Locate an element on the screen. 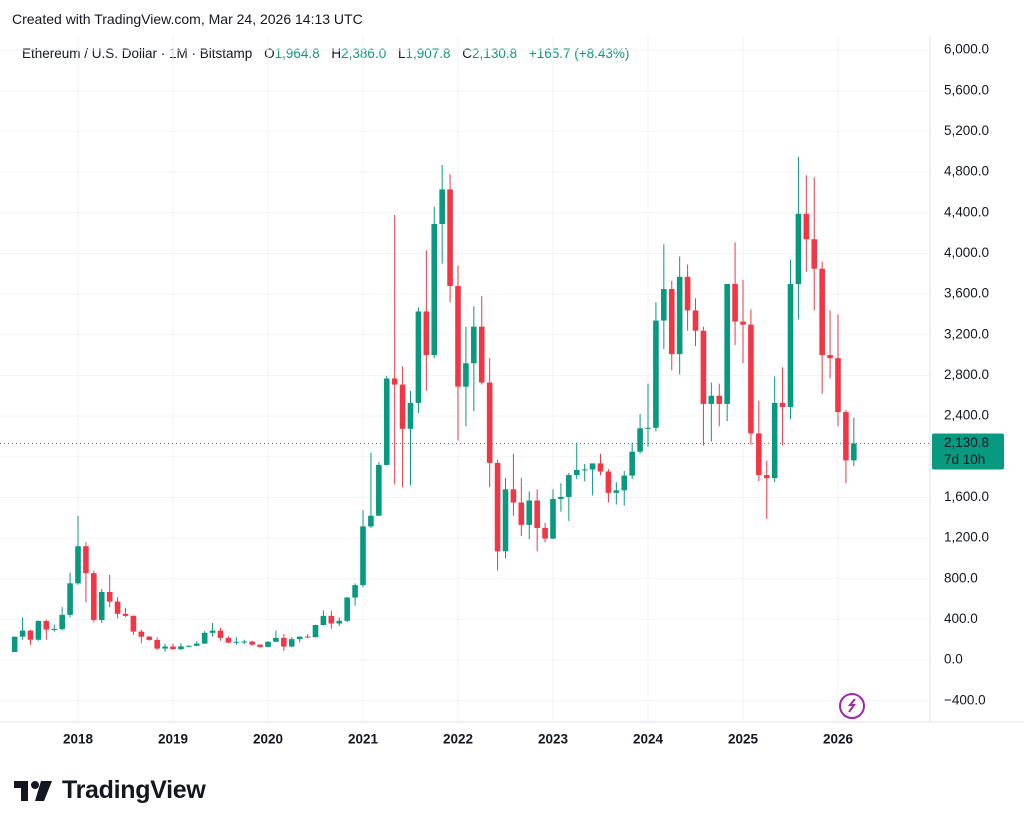  icon-ring is located at coordinates (852, 706).